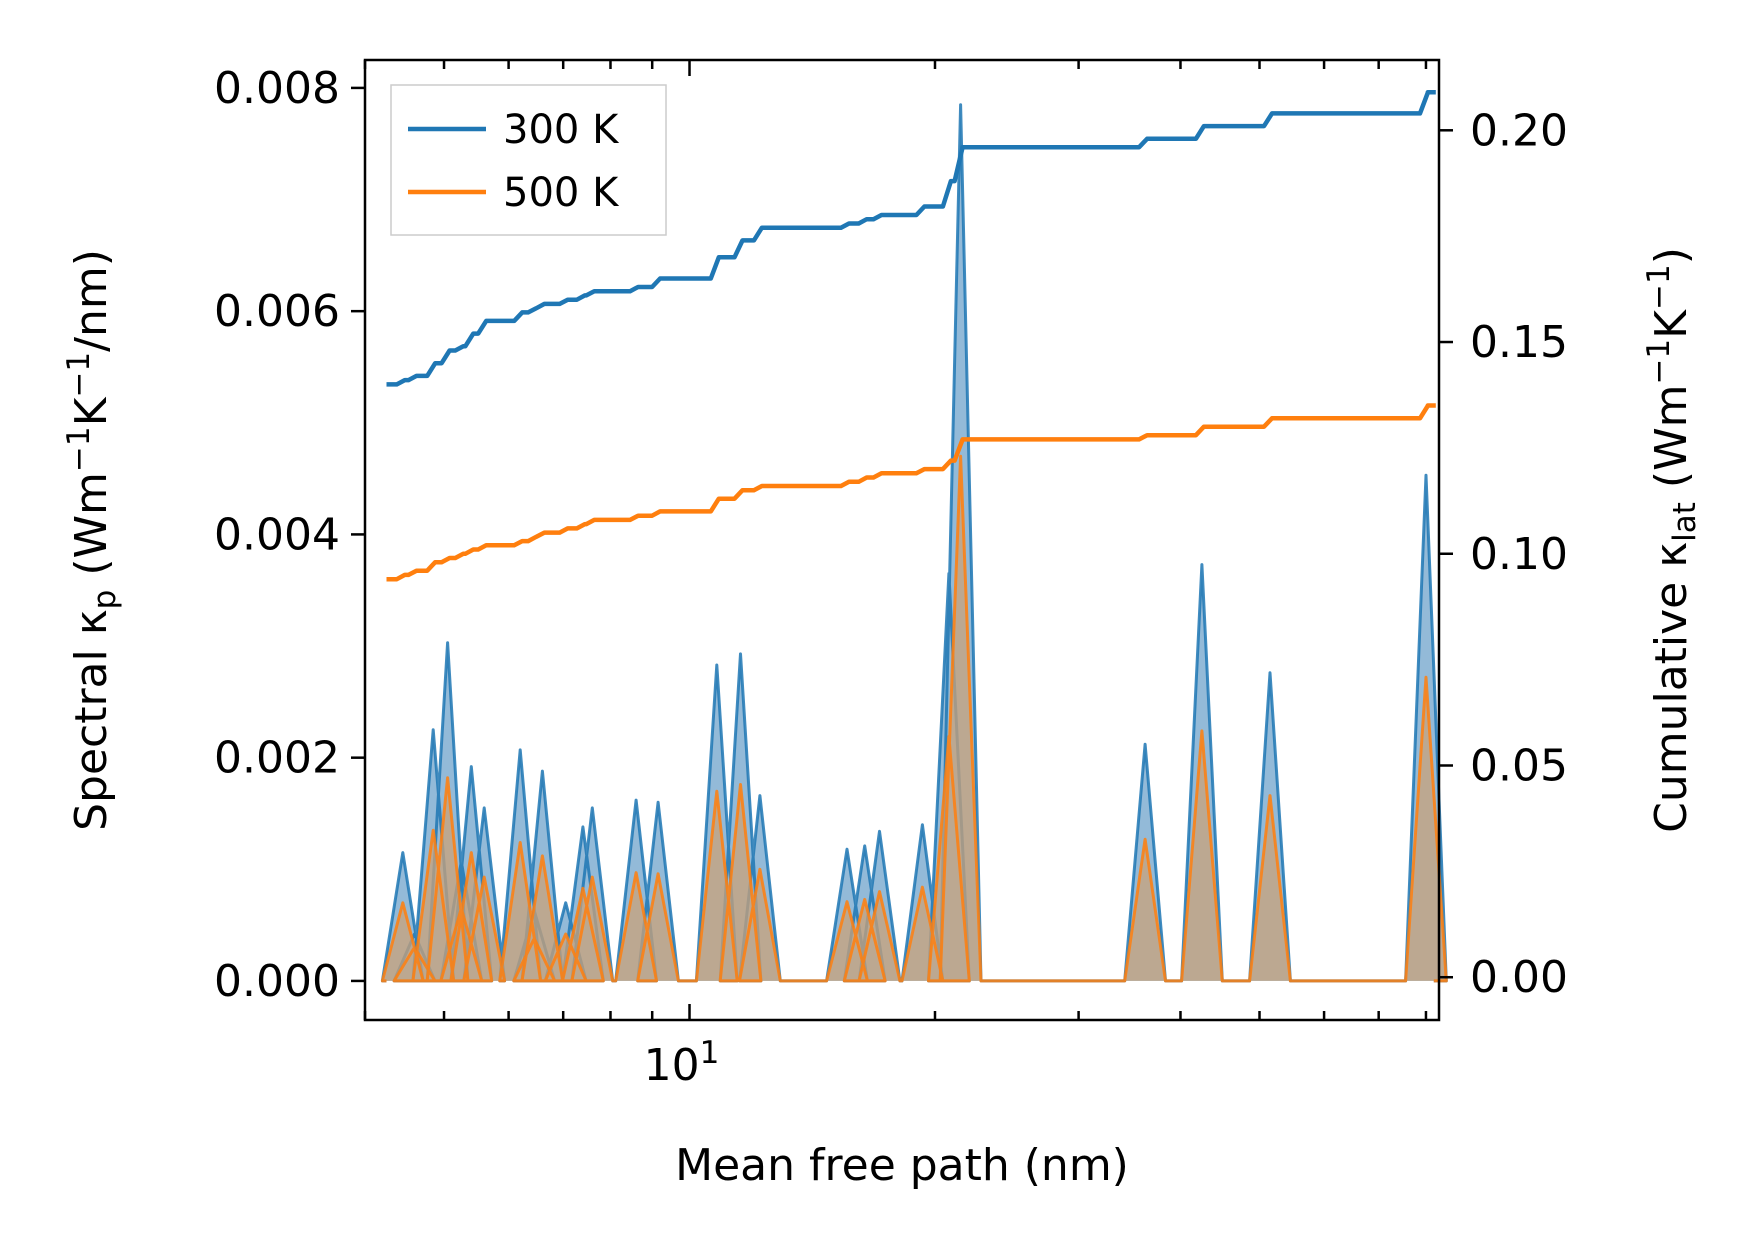 The width and height of the screenshot is (1753, 1253). What do you see at coordinates (1519, 977) in the screenshot?
I see `y-right-tick-label-0: 0.00` at bounding box center [1519, 977].